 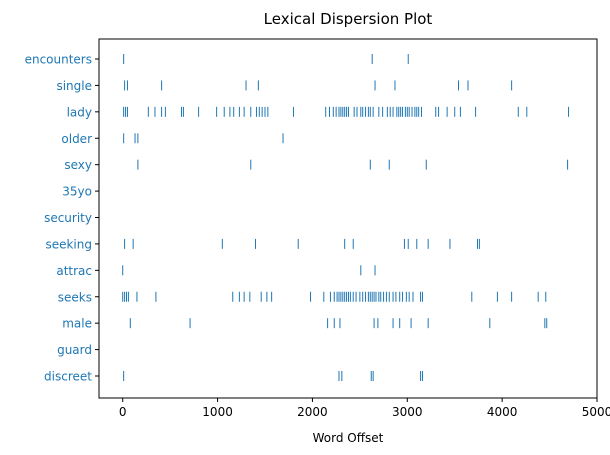 I want to click on chart-title: Lexical Dispersion Plot, so click(x=348, y=19).